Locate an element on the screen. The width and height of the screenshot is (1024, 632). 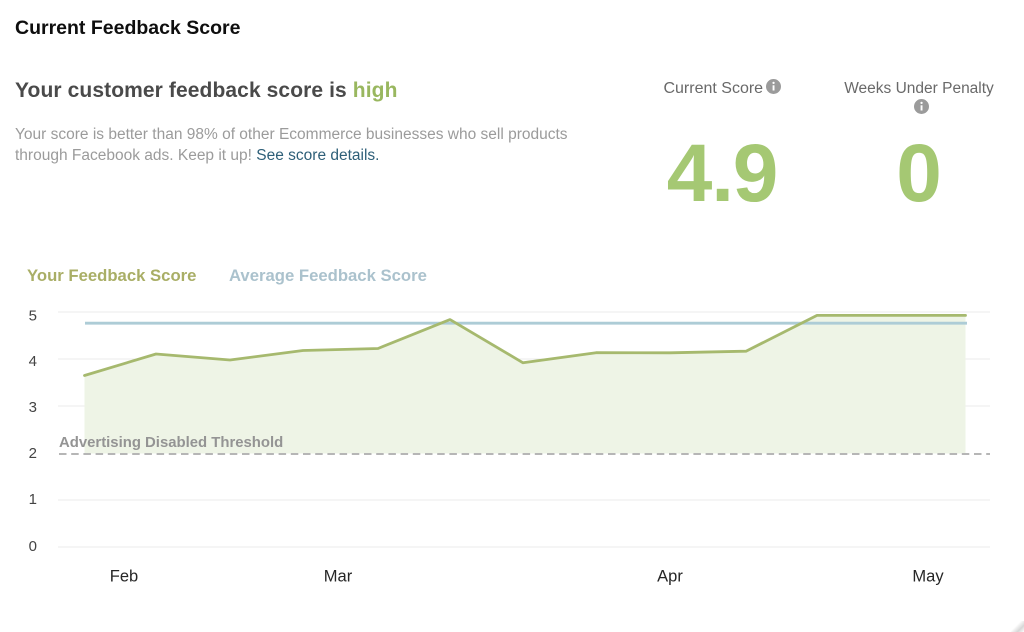
svg-text: May is located at coordinates (928, 577).